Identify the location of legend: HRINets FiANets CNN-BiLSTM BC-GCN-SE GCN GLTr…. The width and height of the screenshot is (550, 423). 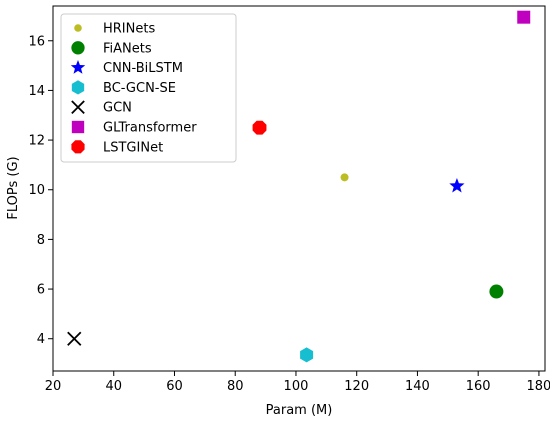
(148, 88).